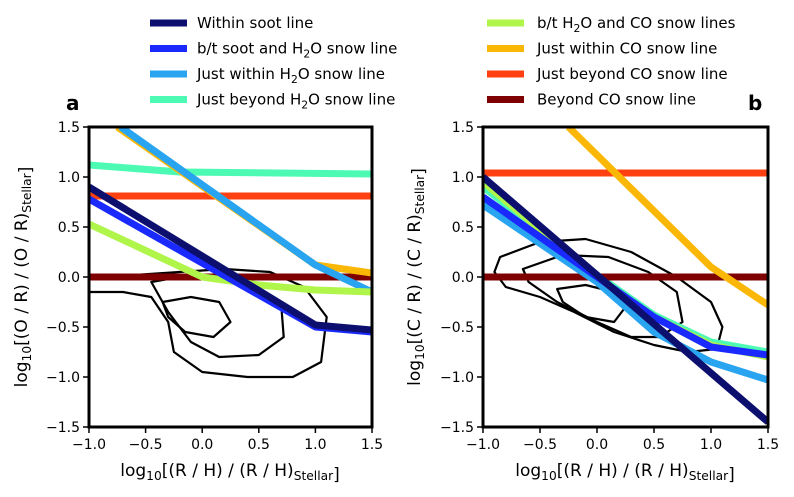  What do you see at coordinates (626, 49) in the screenshot?
I see `legend-label: Just within CO snow line` at bounding box center [626, 49].